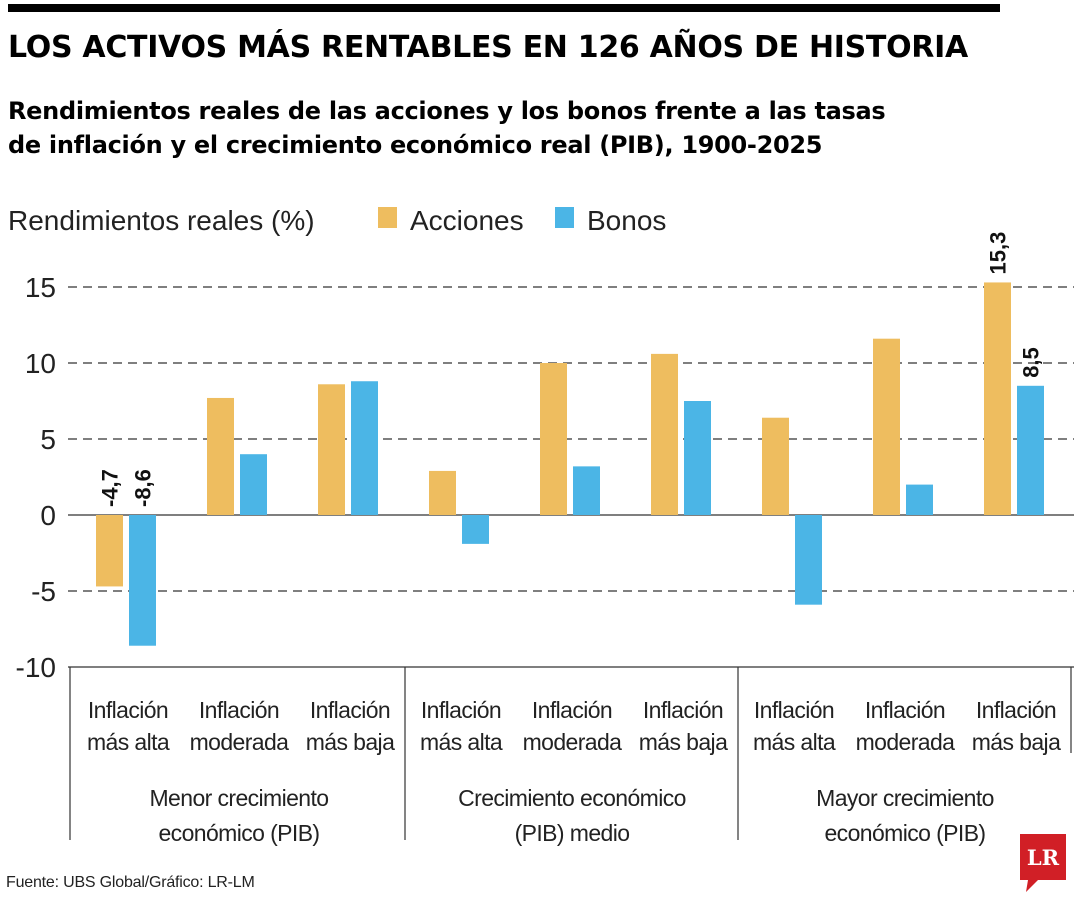  What do you see at coordinates (467, 220) in the screenshot?
I see `legend-label-acciones: Acciones` at bounding box center [467, 220].